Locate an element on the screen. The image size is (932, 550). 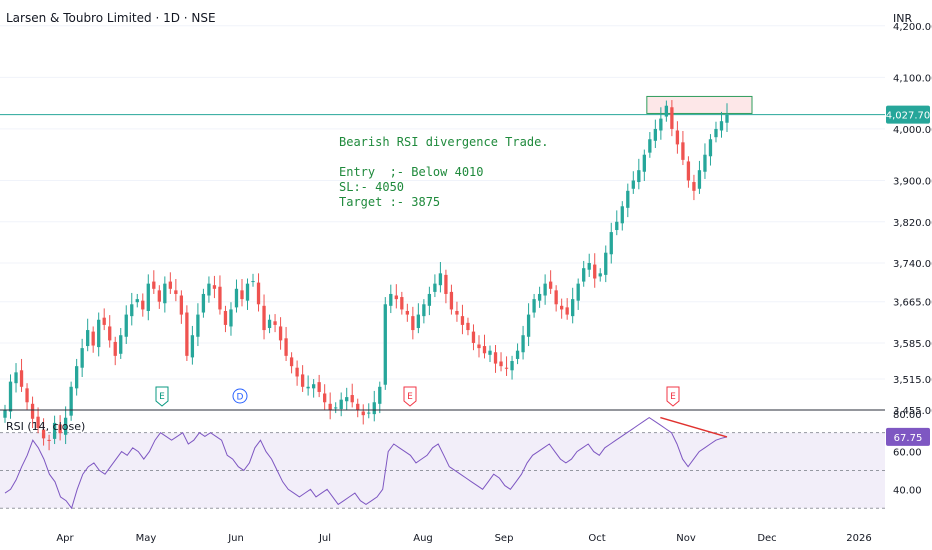
dividend-marker-label: D is located at coordinates (240, 398).